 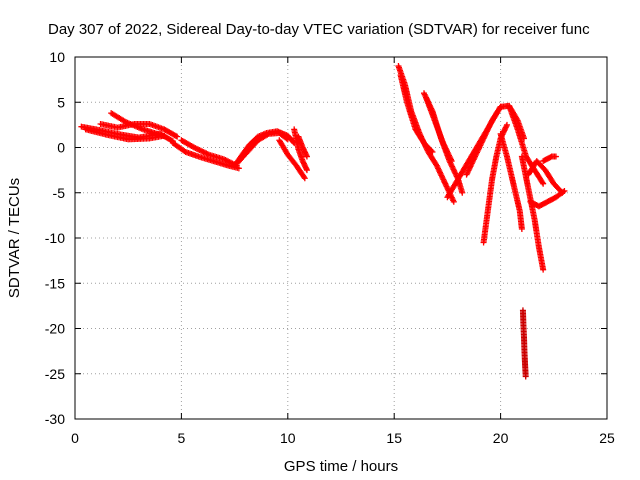 I want to click on y-tick-label: -25, so click(x=55, y=374).